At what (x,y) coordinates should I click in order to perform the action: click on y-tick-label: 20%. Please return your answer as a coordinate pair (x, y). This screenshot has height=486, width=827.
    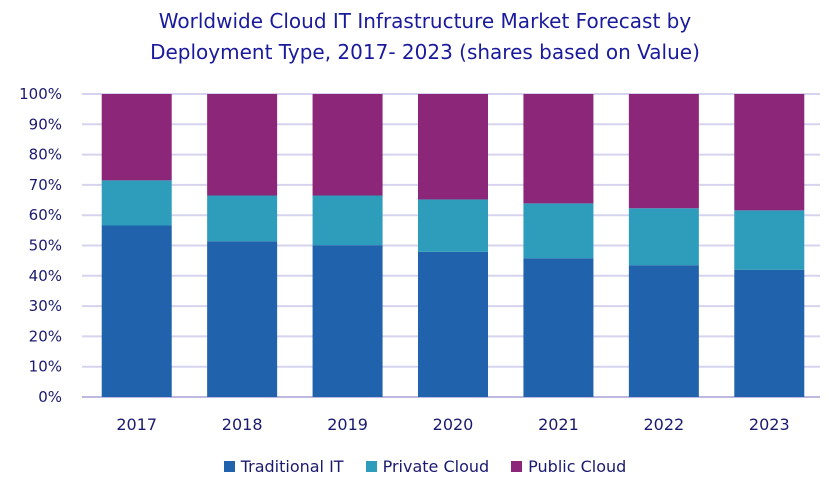
    Looking at the image, I should click on (45, 336).